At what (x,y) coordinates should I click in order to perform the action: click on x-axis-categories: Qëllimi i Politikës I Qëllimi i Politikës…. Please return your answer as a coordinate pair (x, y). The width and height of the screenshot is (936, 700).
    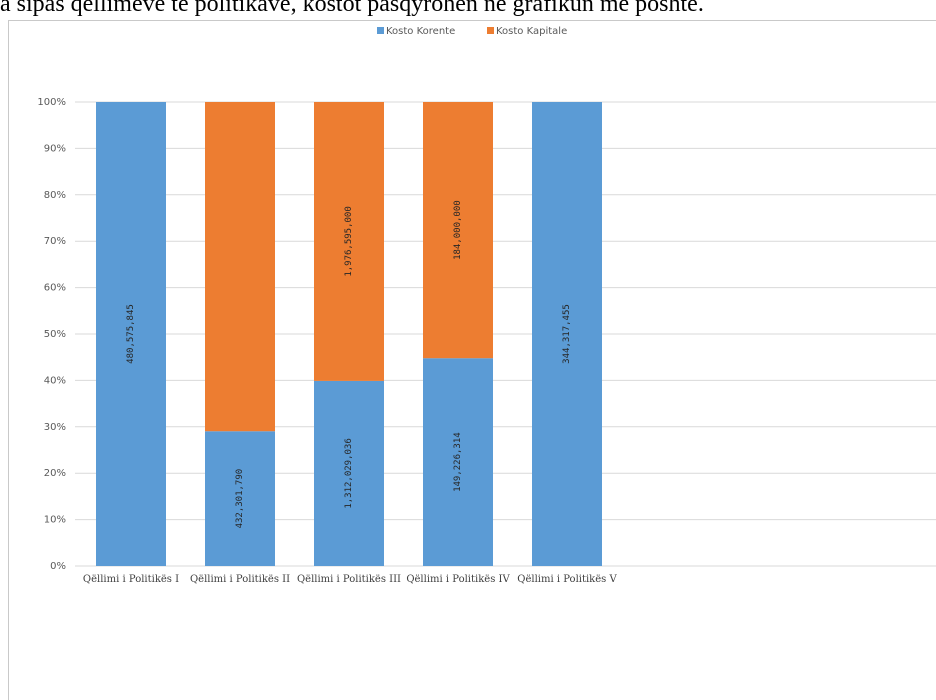
    Looking at the image, I should click on (350, 579).